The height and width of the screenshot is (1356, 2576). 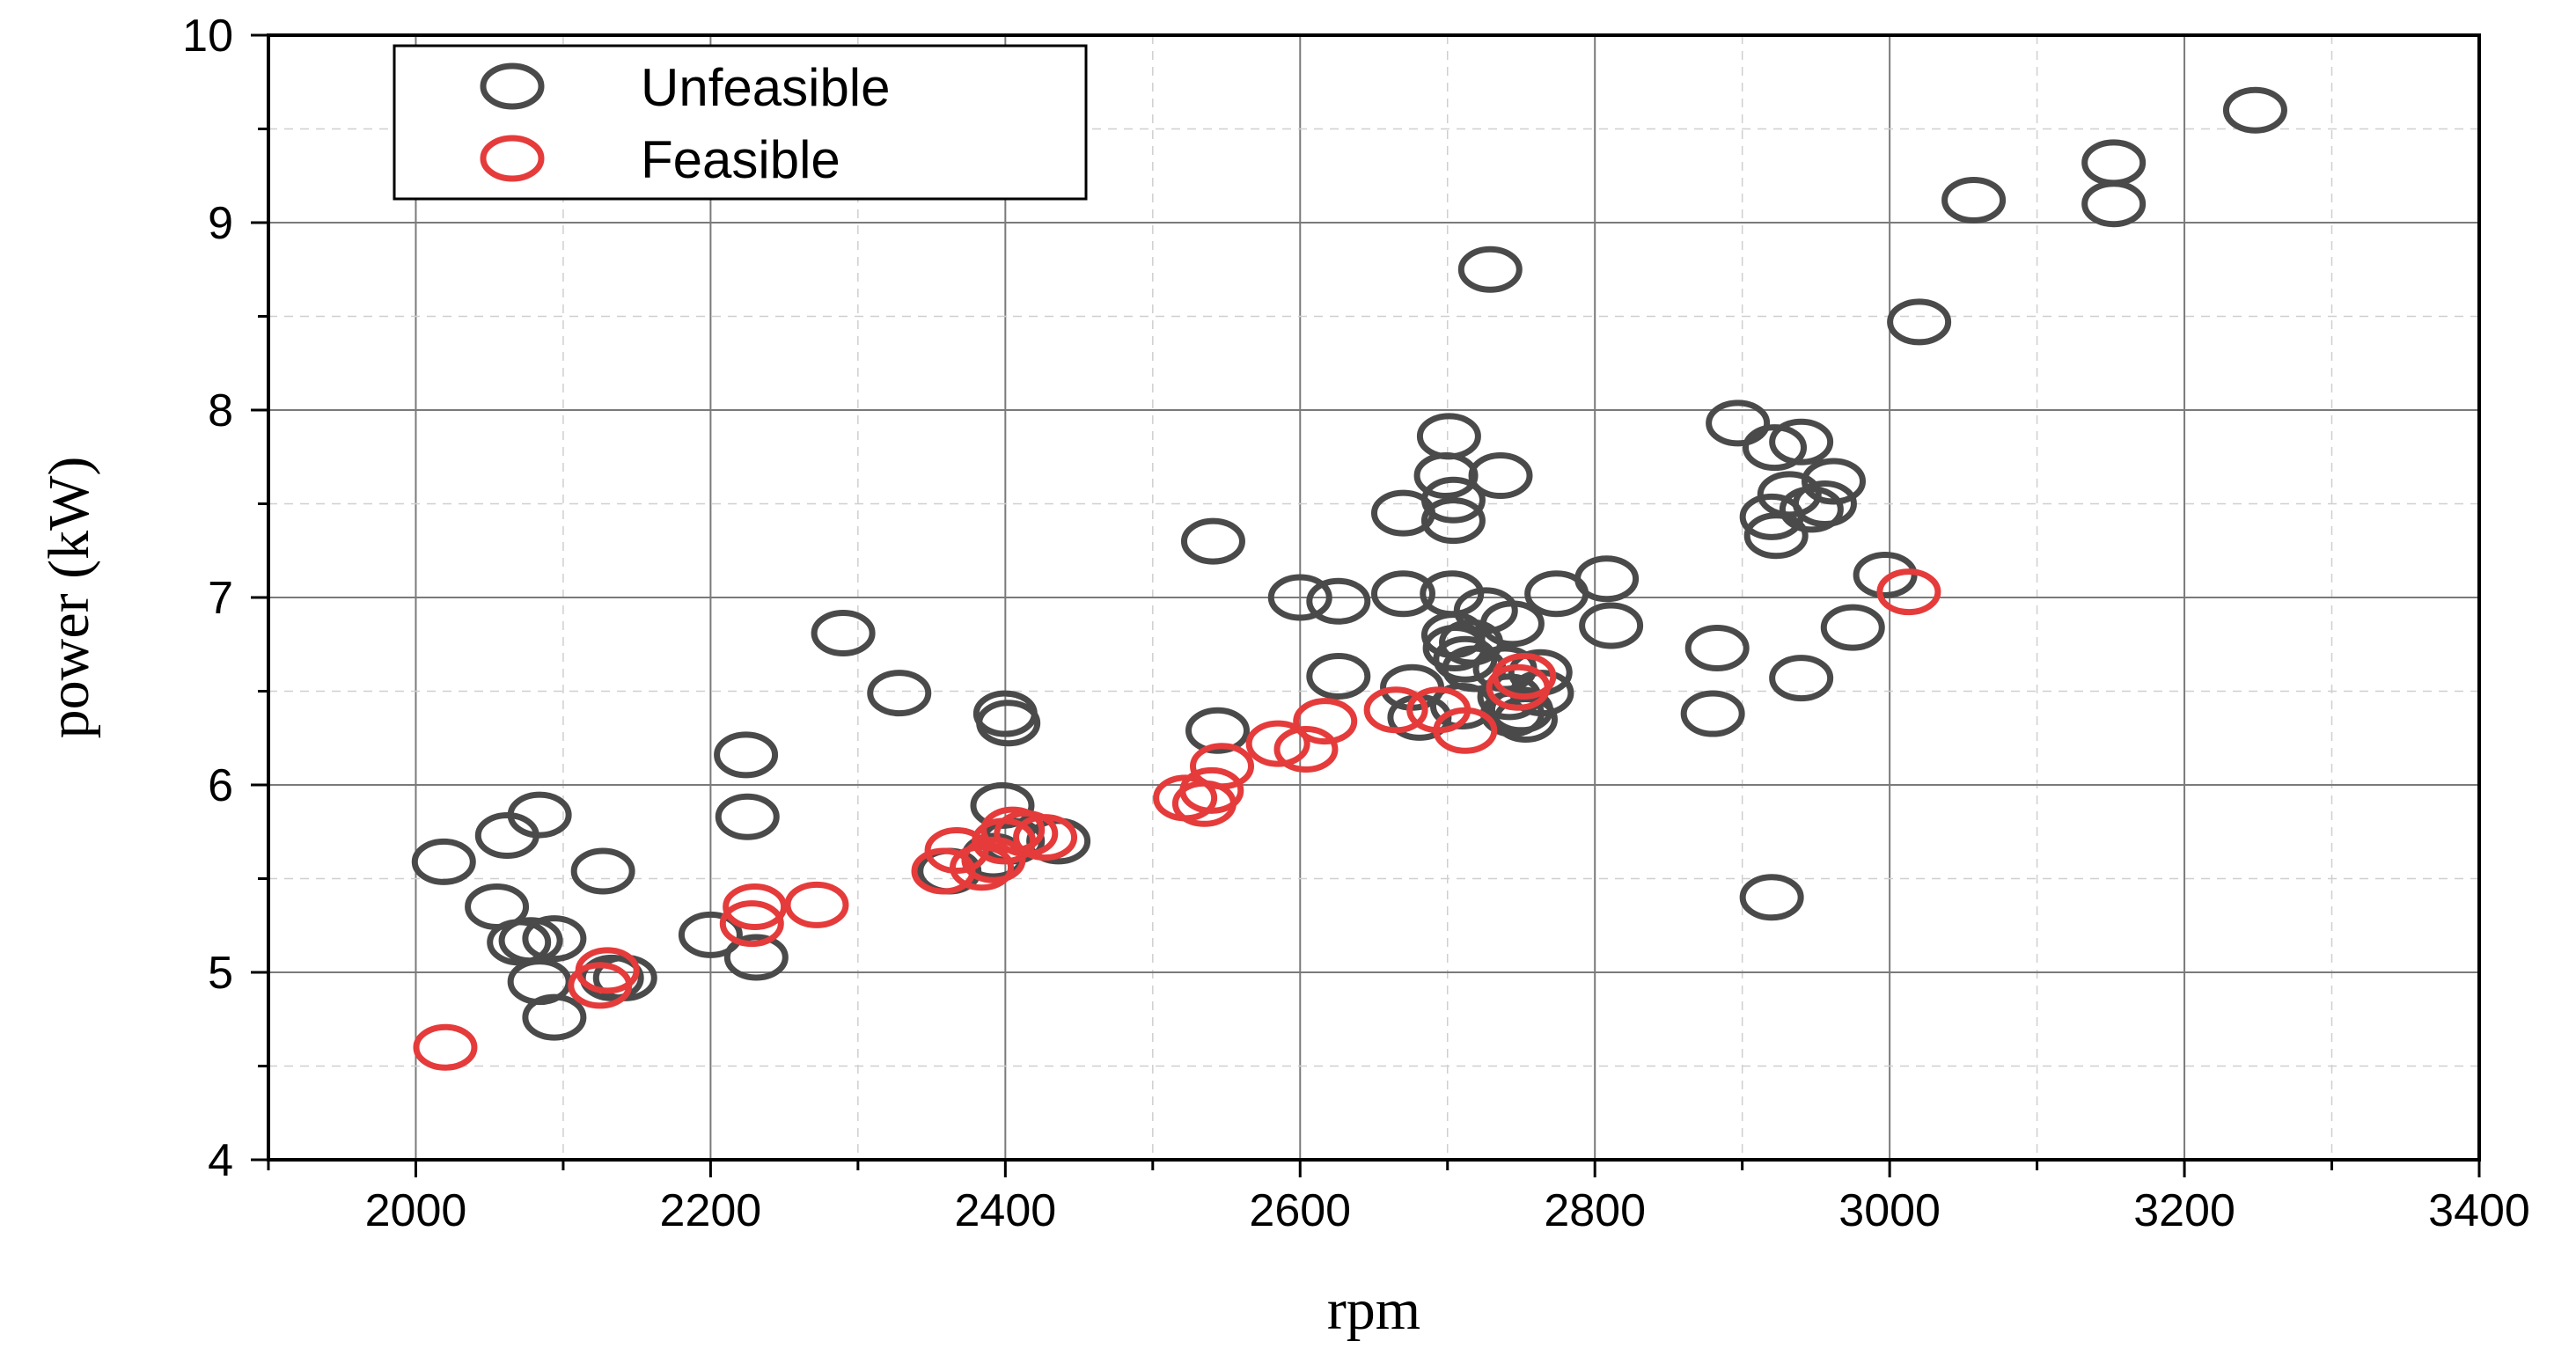 What do you see at coordinates (220, 1160) in the screenshot?
I see `y-tick-label: 4` at bounding box center [220, 1160].